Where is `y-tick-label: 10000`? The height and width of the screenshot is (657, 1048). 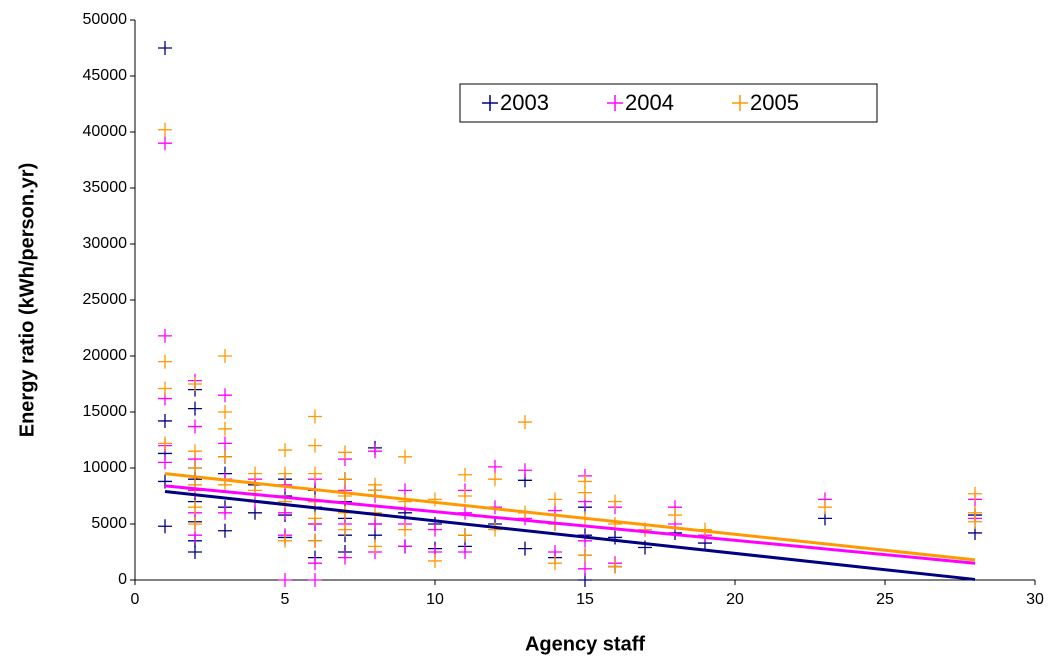 y-tick-label: 10000 is located at coordinates (105, 467).